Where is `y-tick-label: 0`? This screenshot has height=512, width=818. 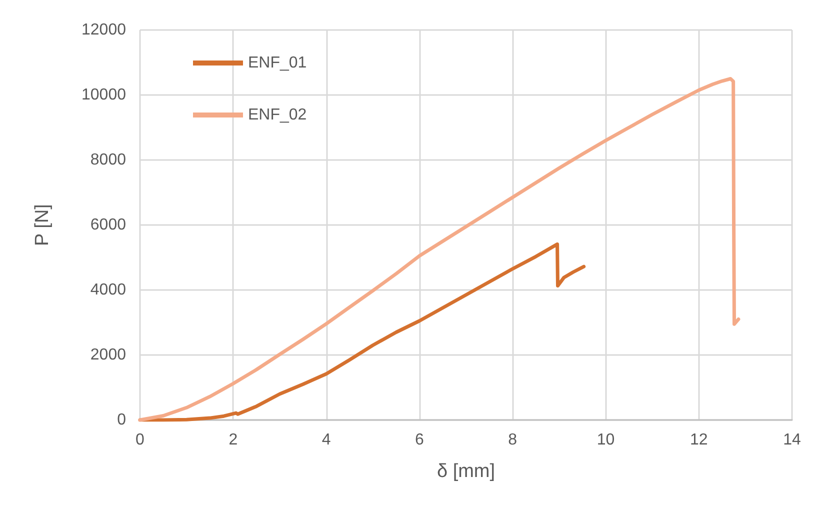
y-tick-label: 0 is located at coordinates (121, 420).